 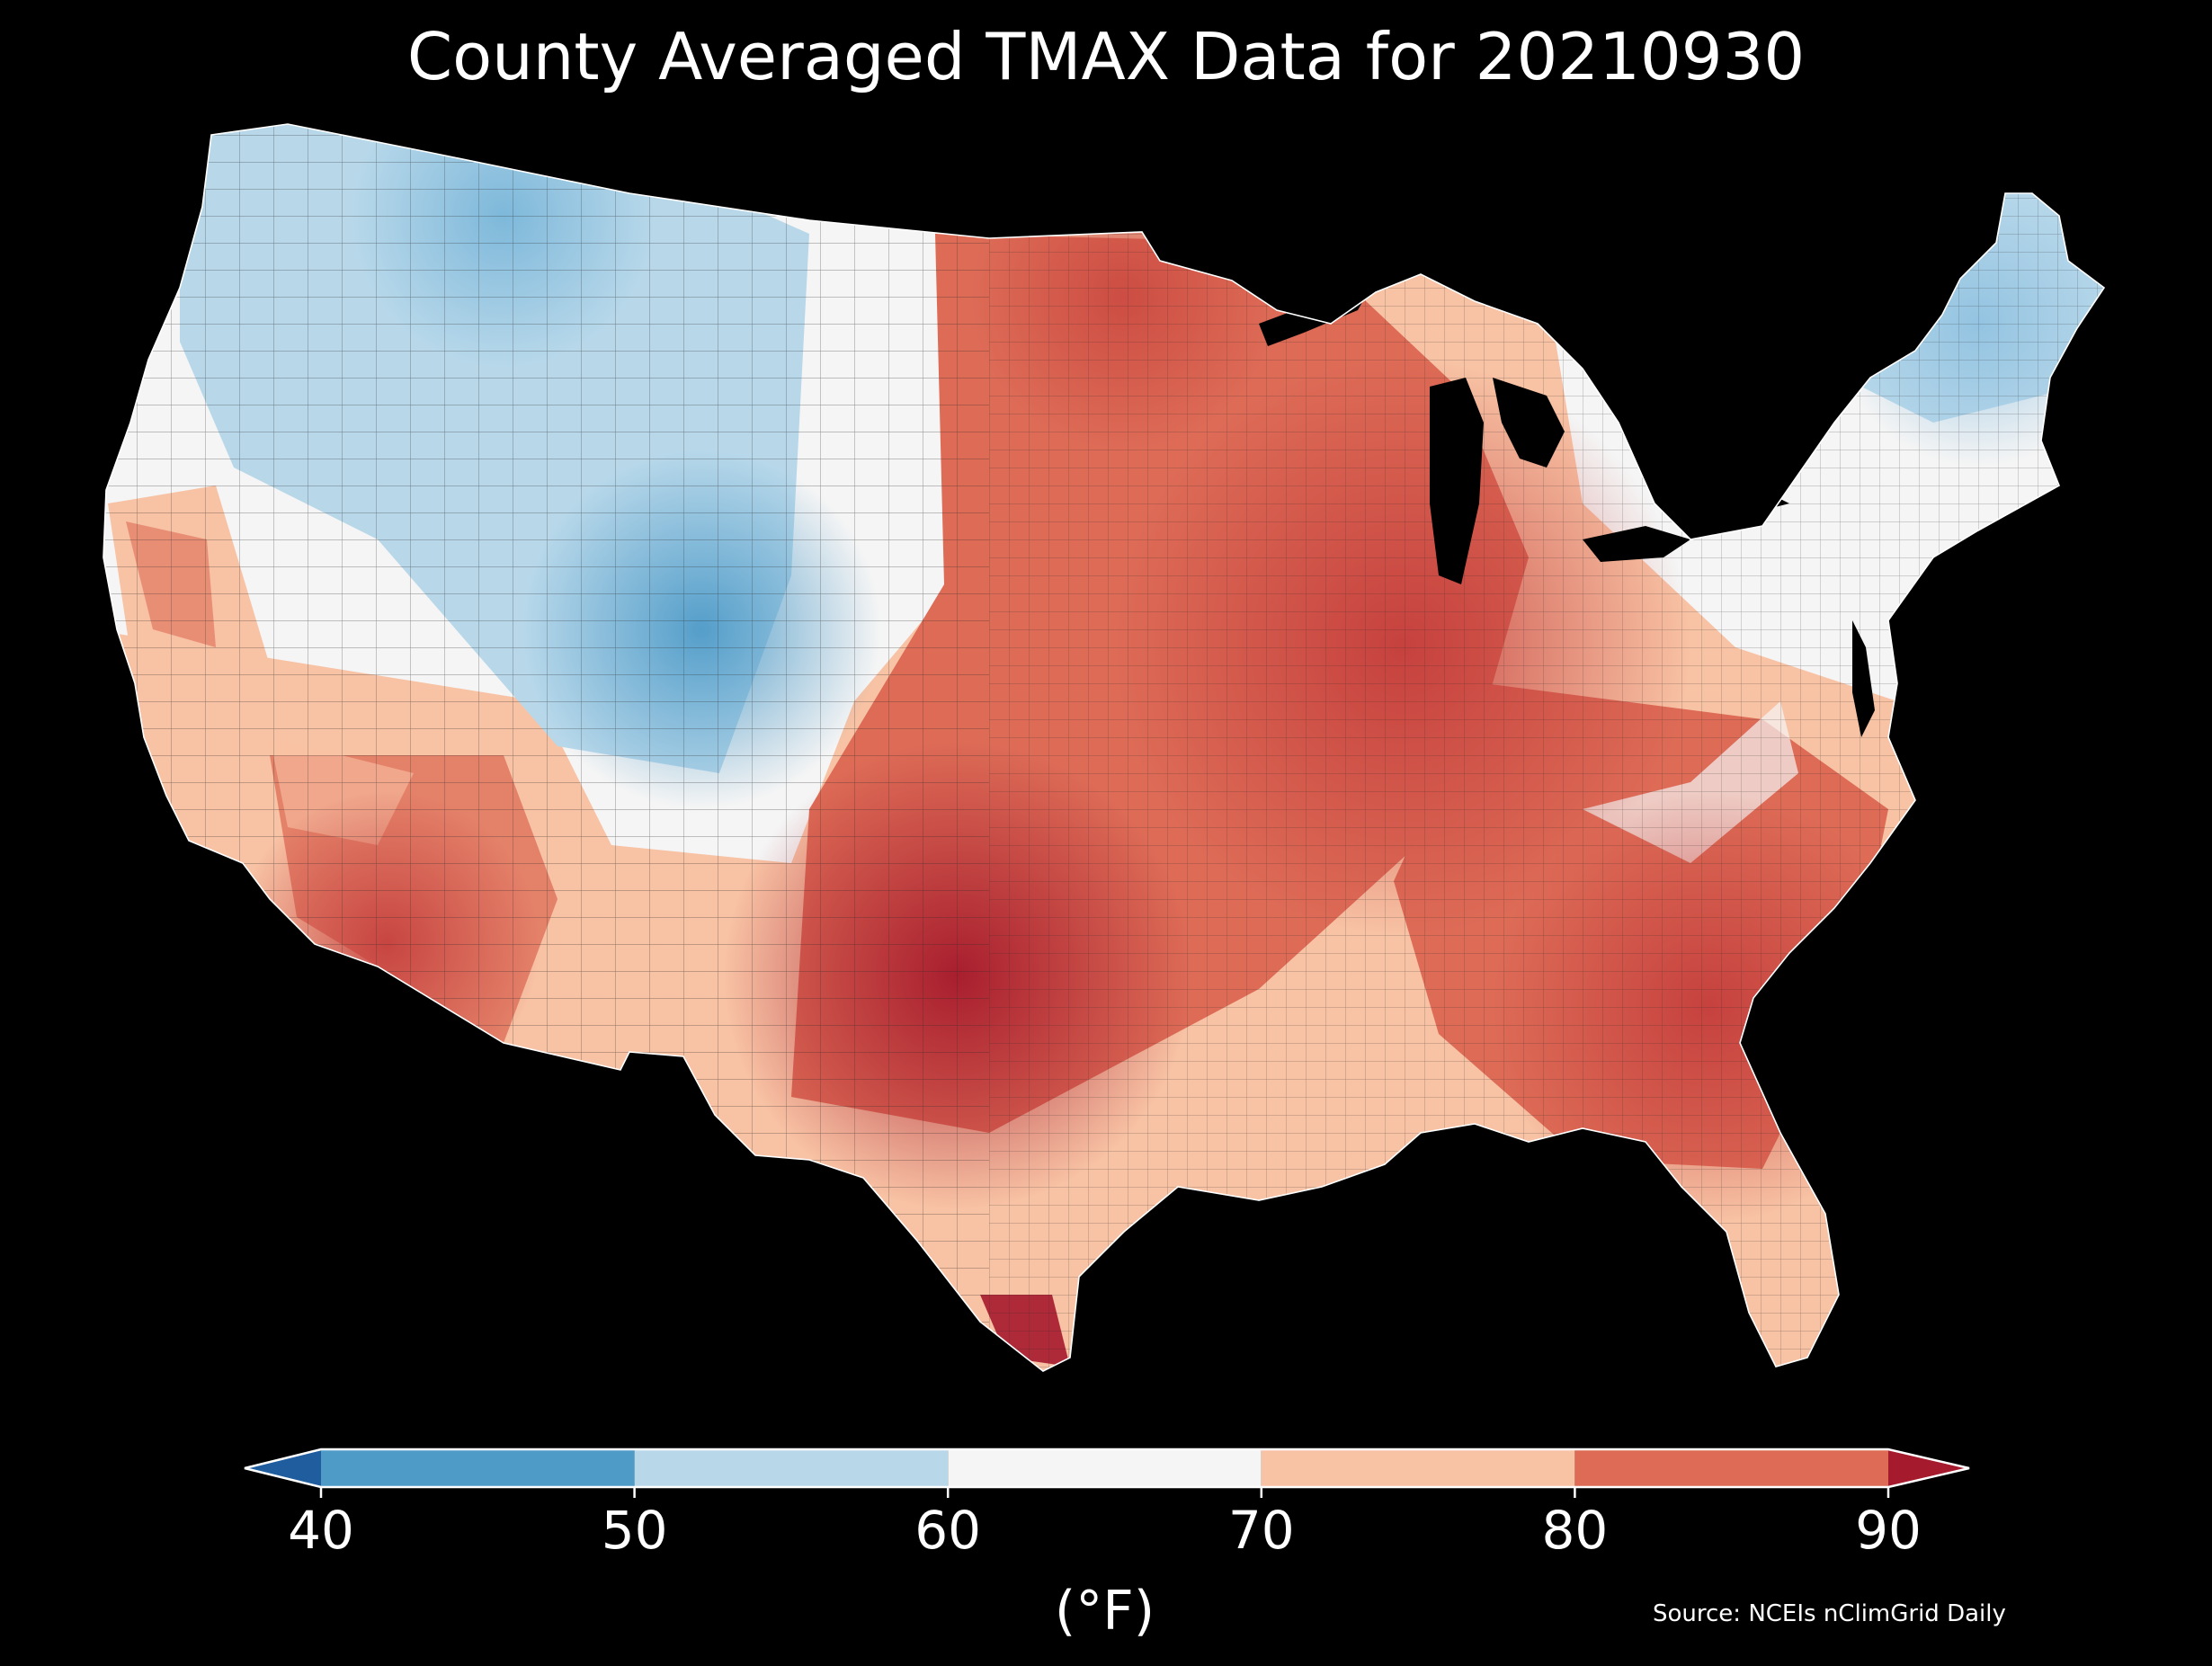 What do you see at coordinates (1105, 1612) in the screenshot?
I see `colorbar-units-label: (°F)` at bounding box center [1105, 1612].